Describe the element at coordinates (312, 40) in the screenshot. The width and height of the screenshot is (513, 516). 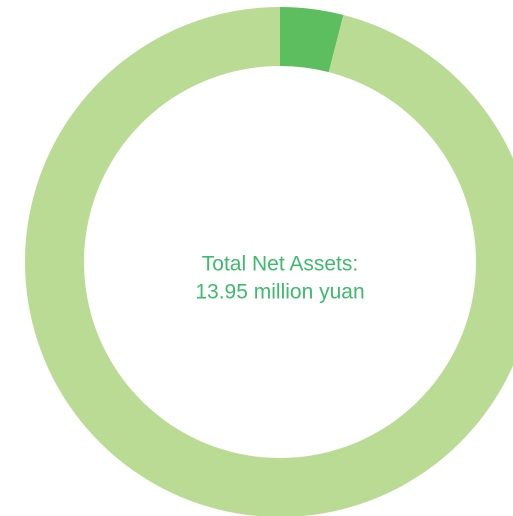
I see `donut-slice` at that location.